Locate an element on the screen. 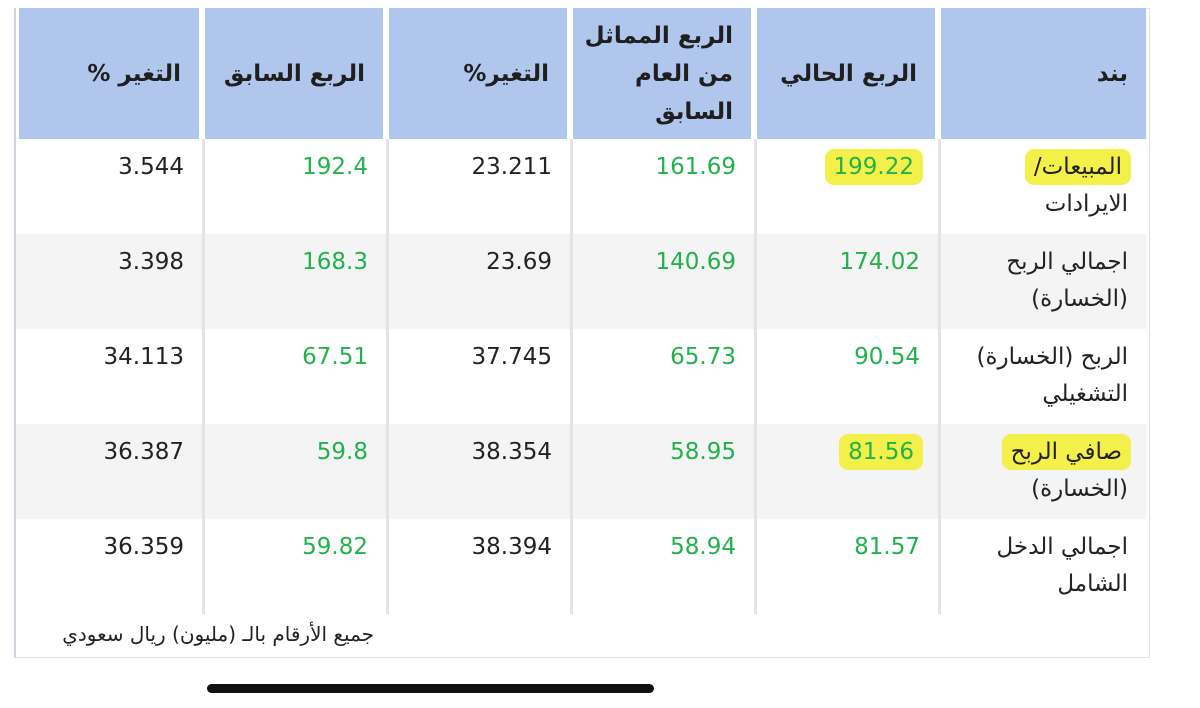 The image size is (1200, 708). highlighted-label: صافي الربح is located at coordinates (1066, 452).